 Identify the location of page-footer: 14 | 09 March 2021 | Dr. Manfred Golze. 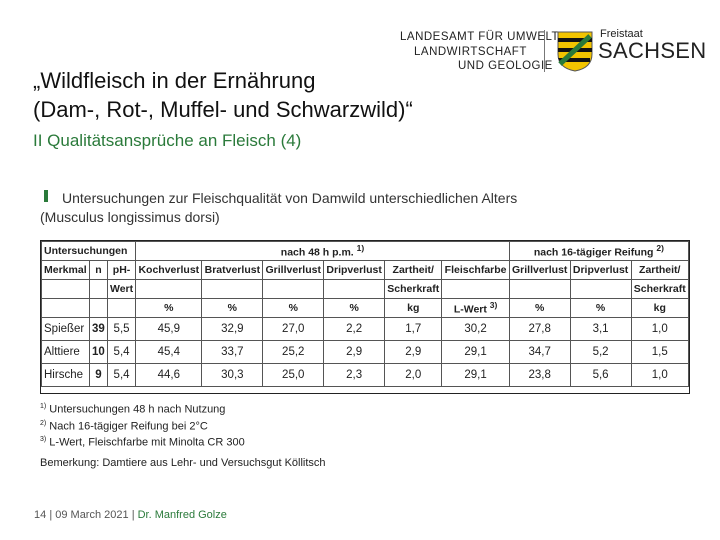
(130, 515).